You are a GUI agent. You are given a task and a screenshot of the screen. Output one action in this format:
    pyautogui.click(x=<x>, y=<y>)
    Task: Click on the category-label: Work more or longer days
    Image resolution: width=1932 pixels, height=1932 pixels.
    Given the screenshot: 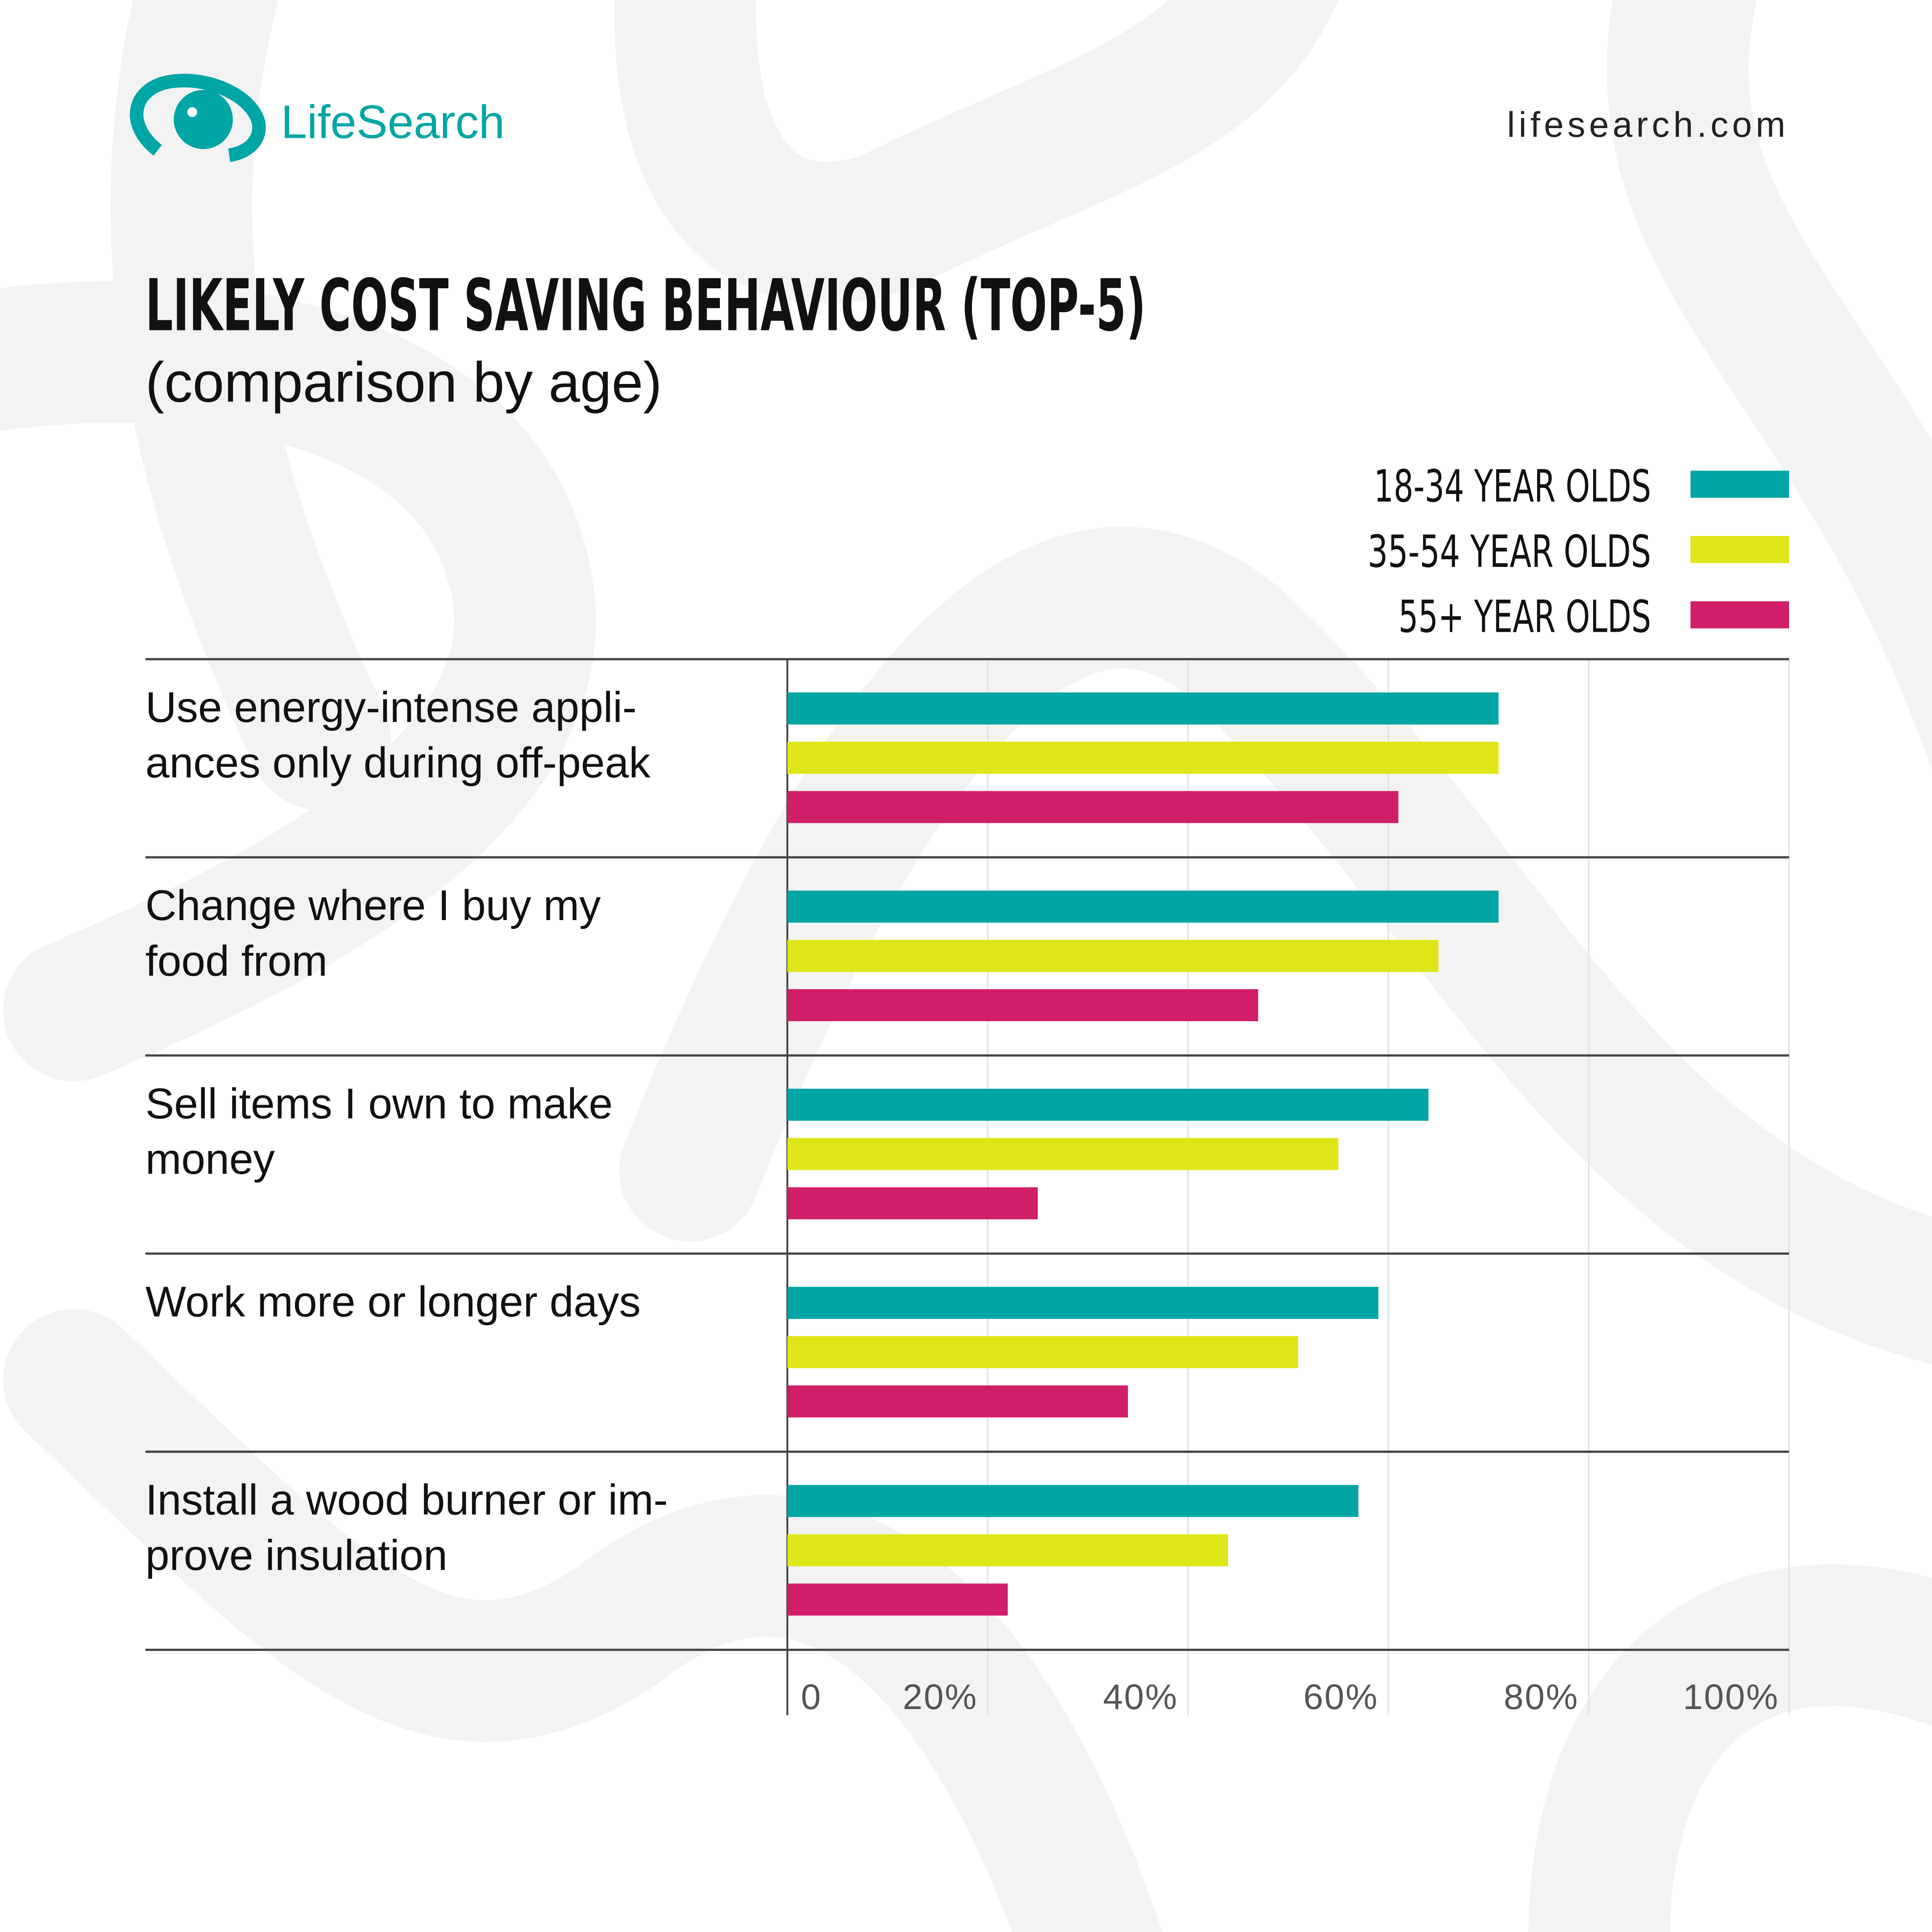 What is the action you would take?
    pyautogui.click(x=393, y=1301)
    